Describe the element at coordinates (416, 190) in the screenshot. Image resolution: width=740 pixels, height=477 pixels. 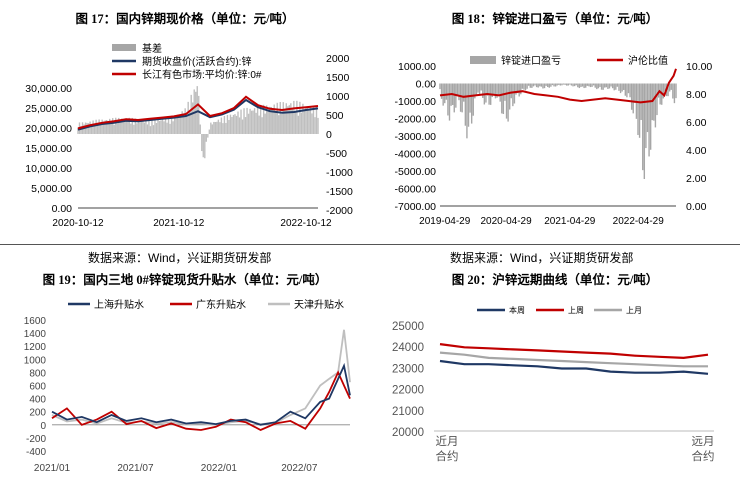
I see `y-left-tick-label: -6000.00` at that location.